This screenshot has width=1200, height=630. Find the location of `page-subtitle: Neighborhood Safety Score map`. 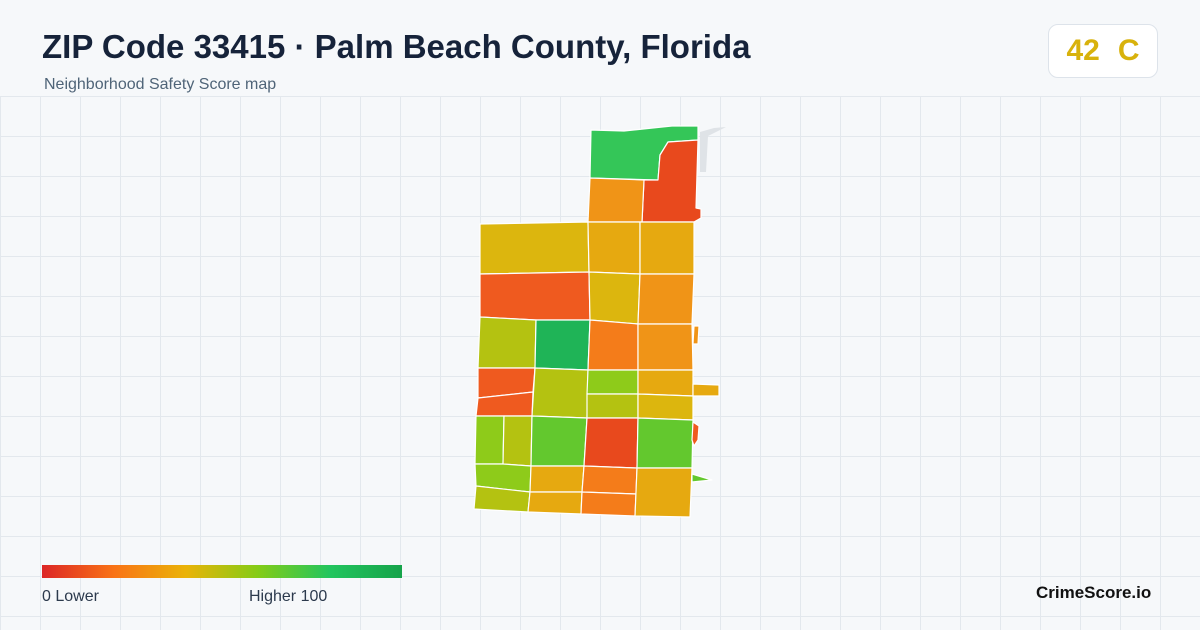

page-subtitle: Neighborhood Safety Score map is located at coordinates (160, 84).